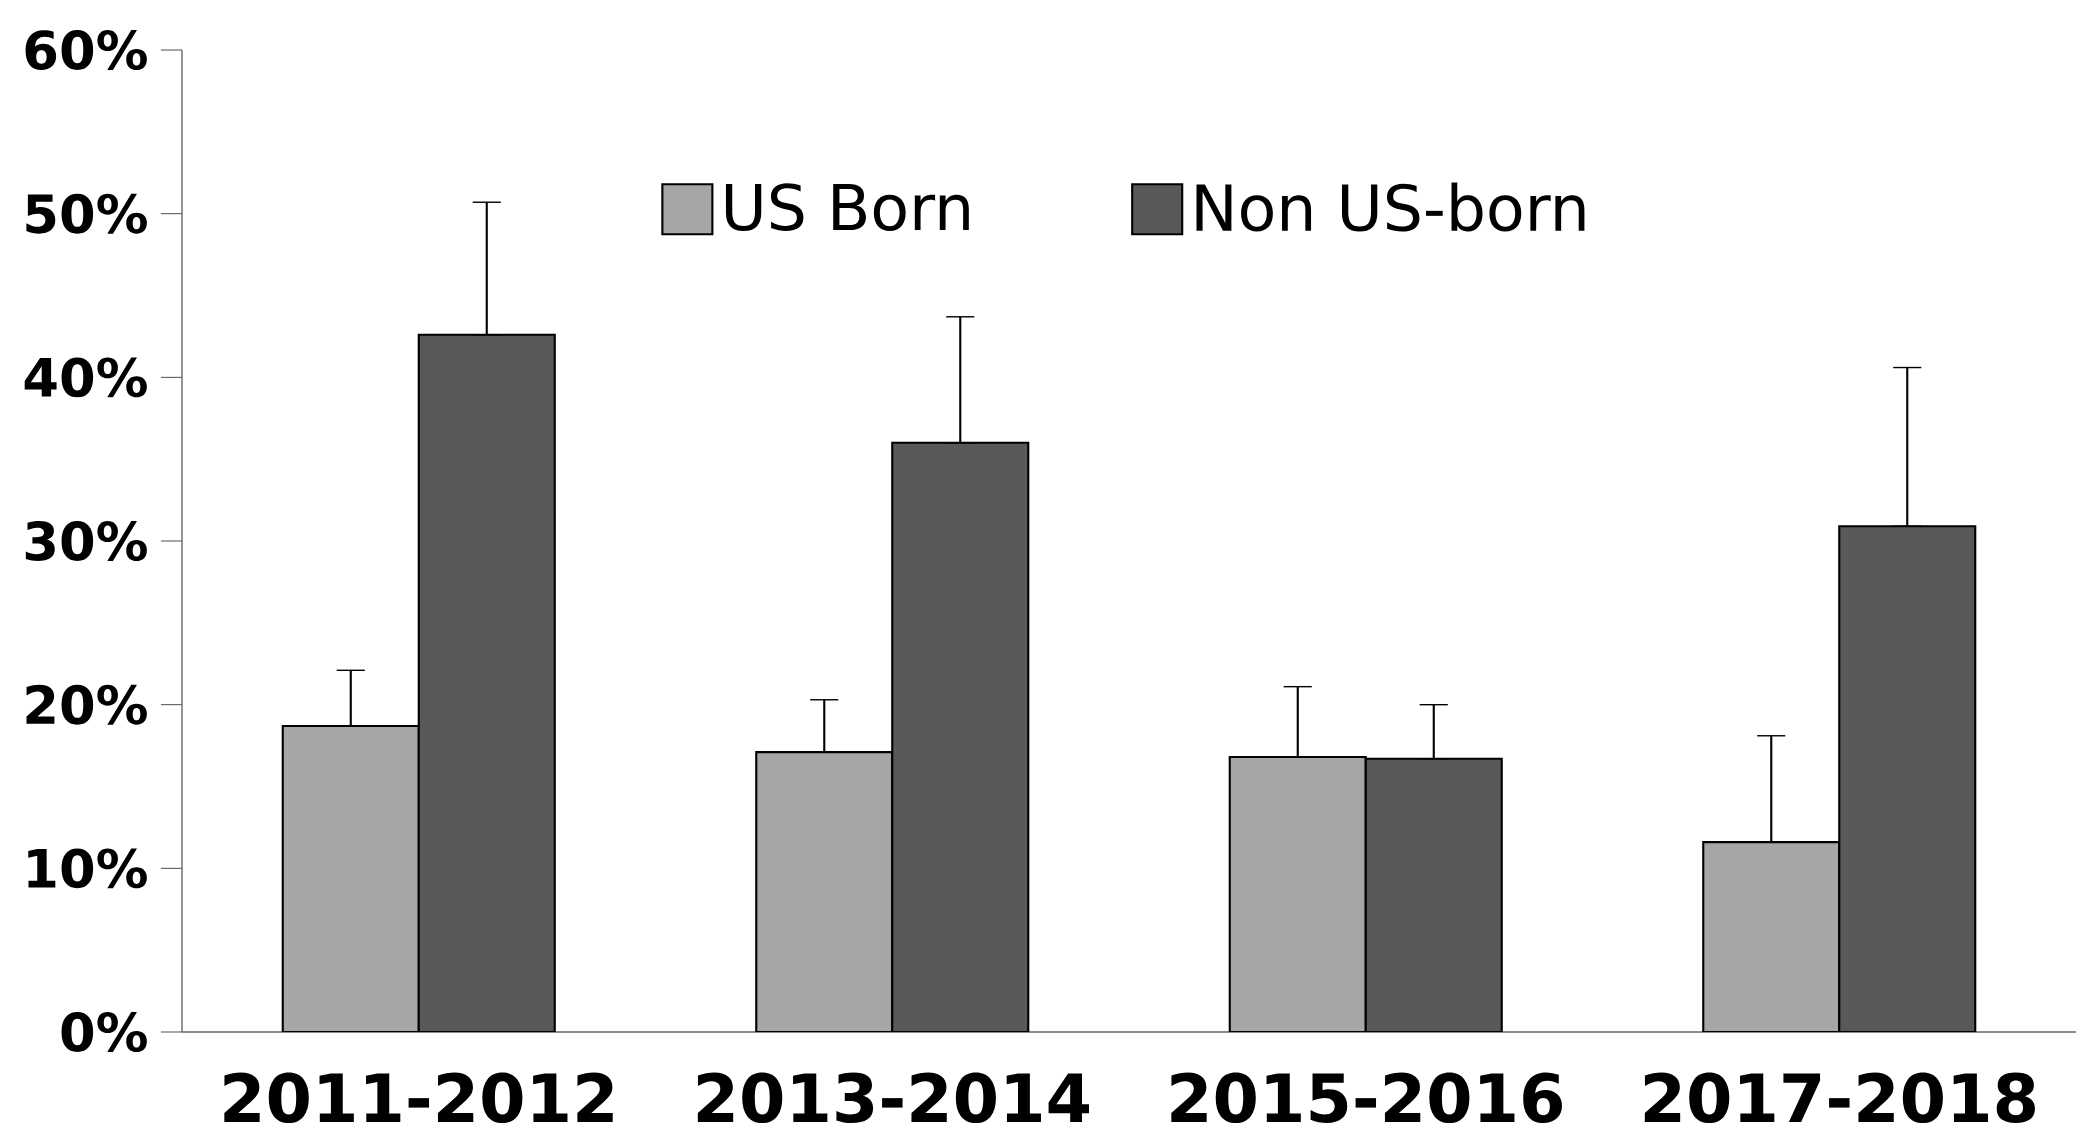 The image size is (2084, 1142). What do you see at coordinates (86, 541) in the screenshot?
I see `y-tick-label: 30%` at bounding box center [86, 541].